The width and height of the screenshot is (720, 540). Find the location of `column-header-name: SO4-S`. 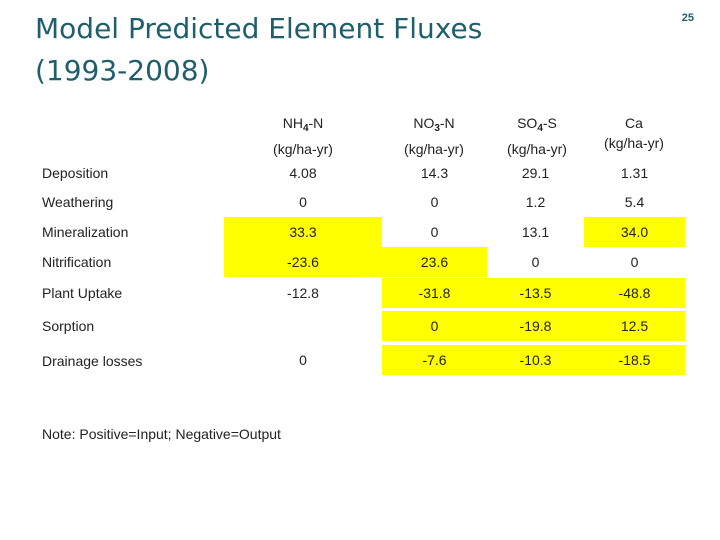

column-header-name: SO4-S is located at coordinates (537, 126).